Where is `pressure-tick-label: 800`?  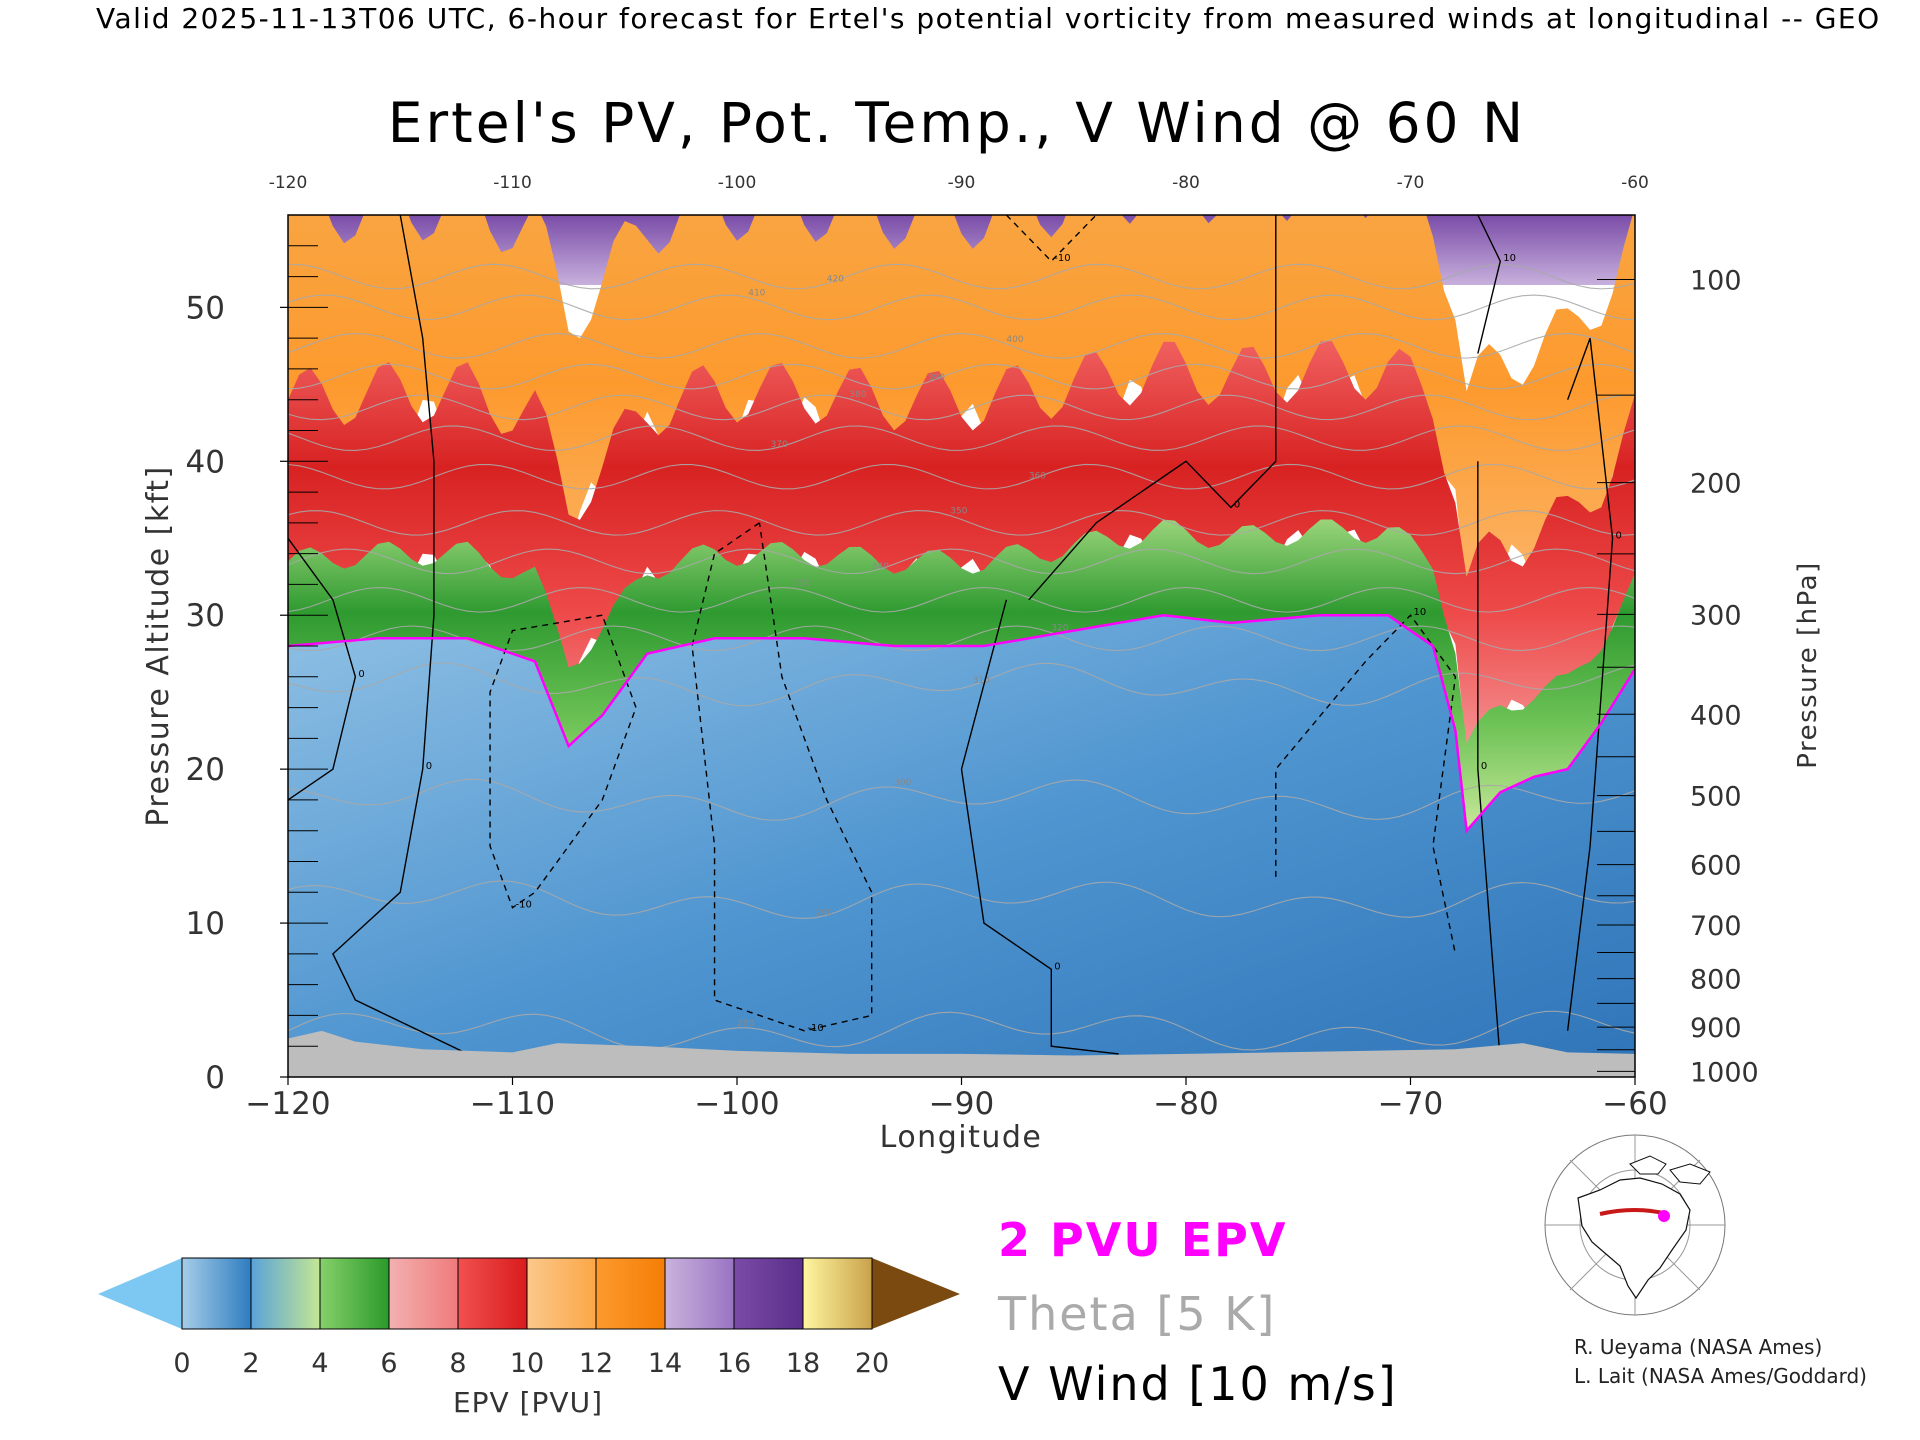
pressure-tick-label: 800 is located at coordinates (1716, 980).